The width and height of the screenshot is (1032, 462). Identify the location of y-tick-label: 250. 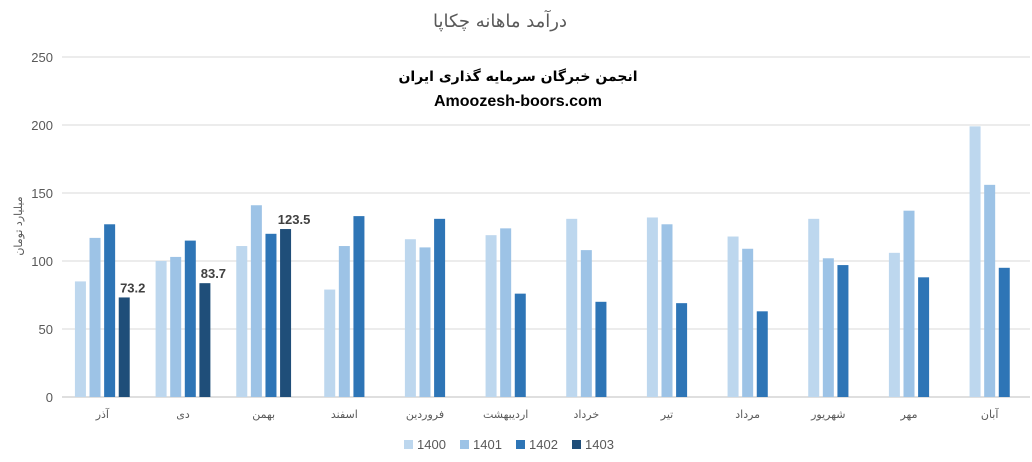
(42, 57).